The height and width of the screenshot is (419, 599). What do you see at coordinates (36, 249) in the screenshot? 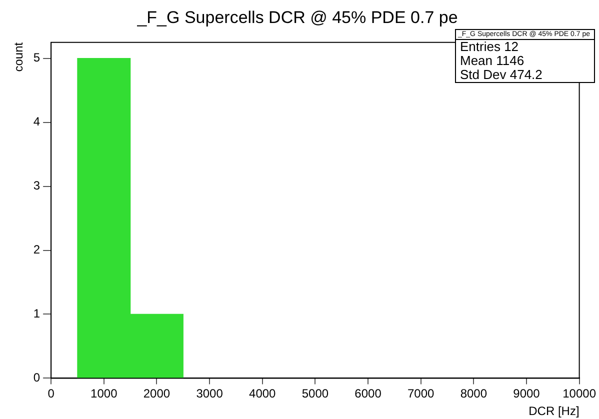
I see `y-tick-label: 2` at bounding box center [36, 249].